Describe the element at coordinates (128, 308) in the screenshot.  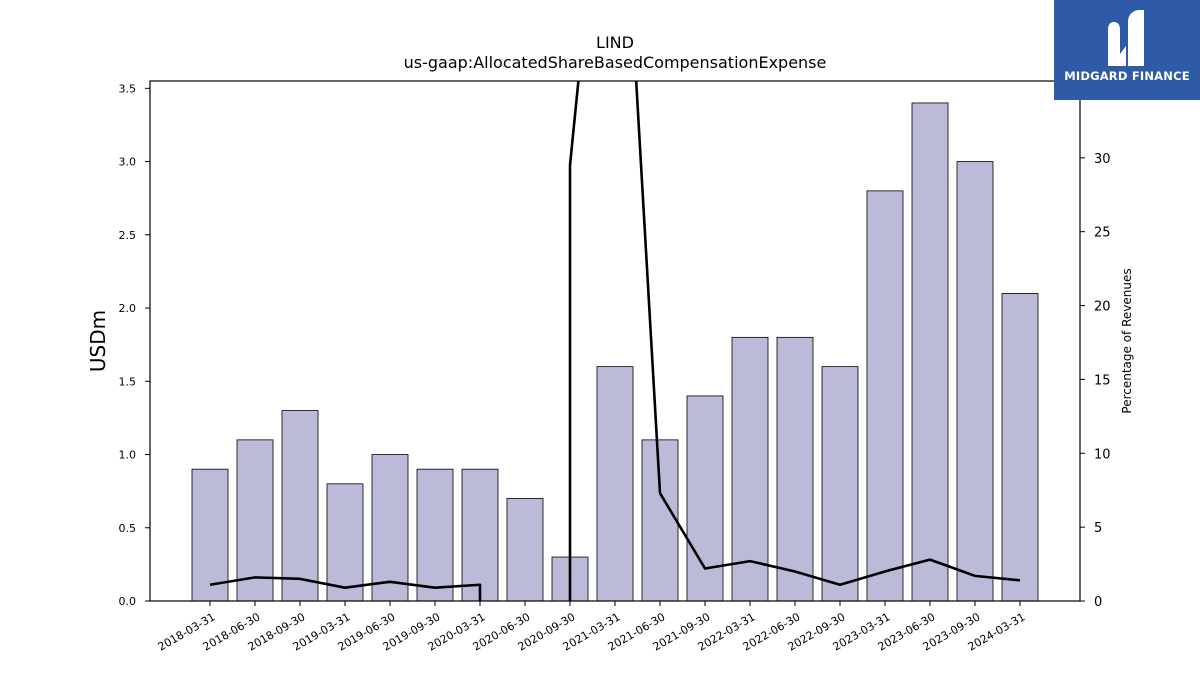
I see `y-tick-label-left: 2.0` at that location.